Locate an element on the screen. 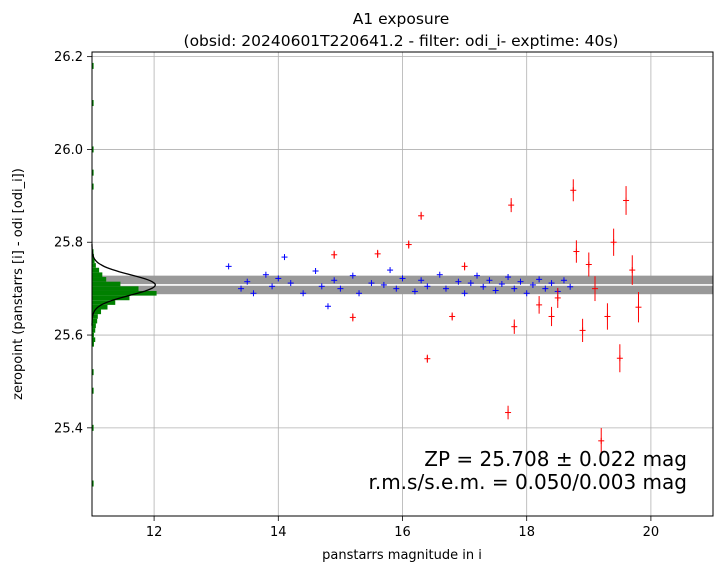 This screenshot has height=572, width=722. y-tick-label: 26.0 is located at coordinates (68, 150).